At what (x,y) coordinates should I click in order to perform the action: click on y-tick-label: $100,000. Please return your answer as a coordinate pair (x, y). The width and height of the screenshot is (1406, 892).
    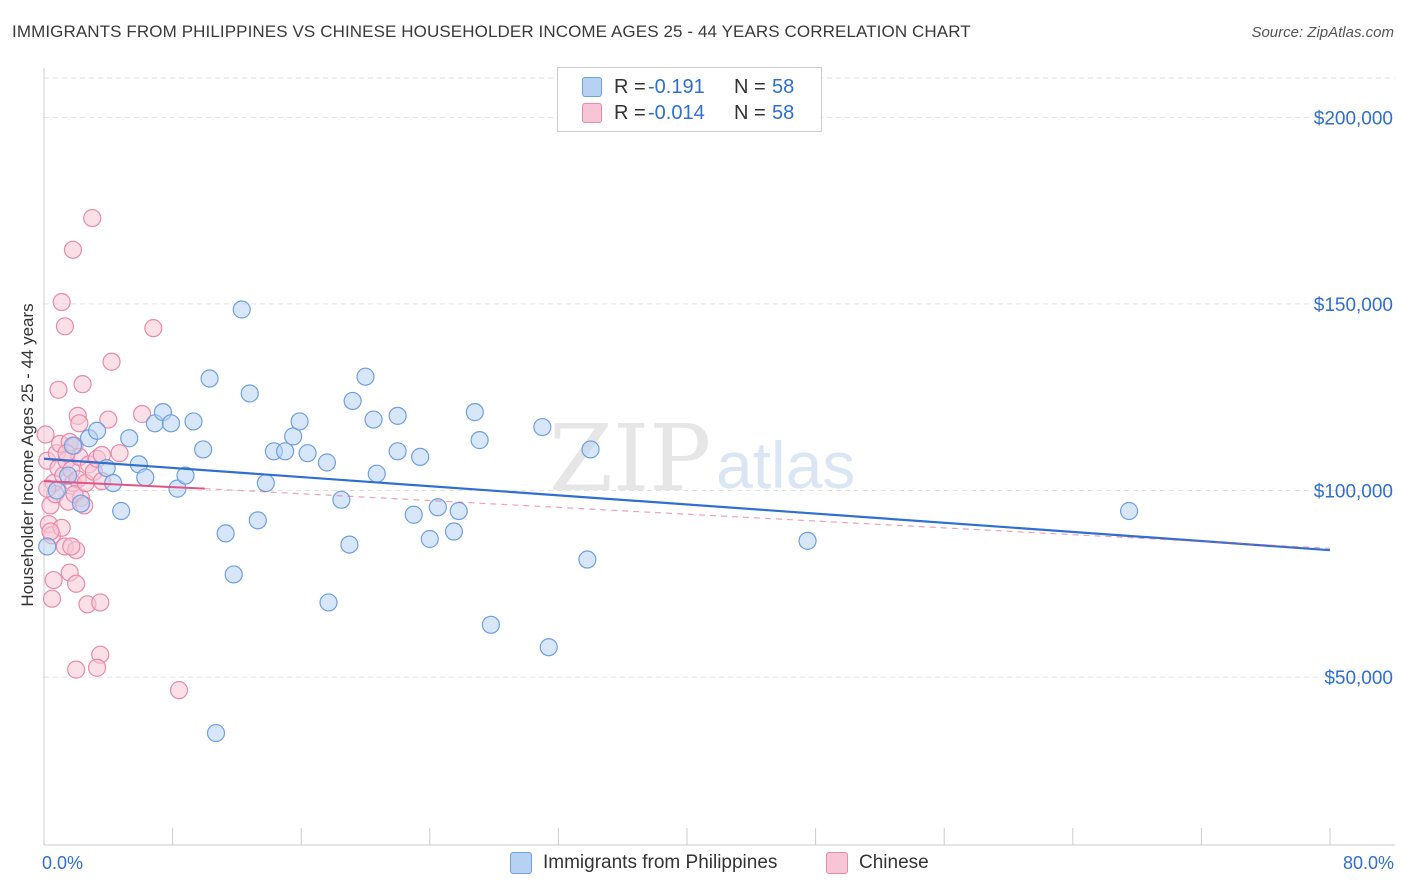
    Looking at the image, I should click on (1353, 491).